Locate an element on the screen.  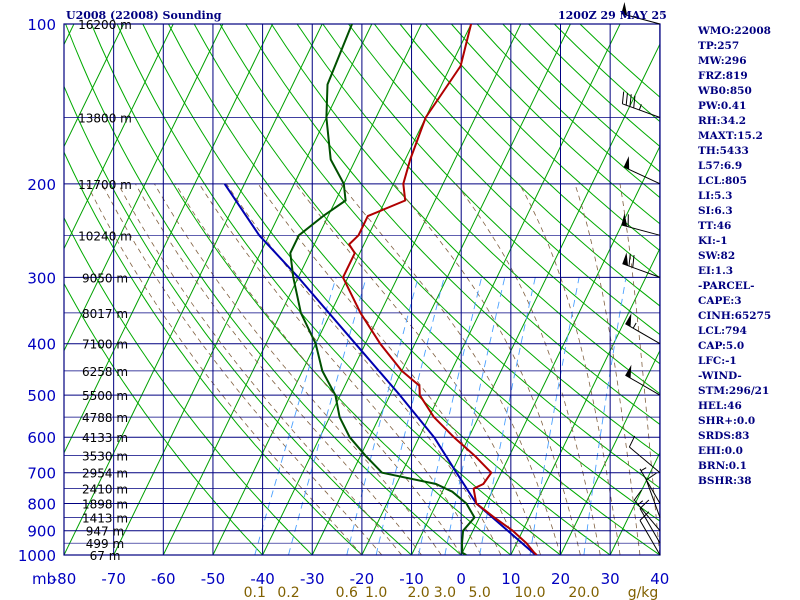
chart-datetime: 1200Z 29 MAY 25 is located at coordinates (612, 15).